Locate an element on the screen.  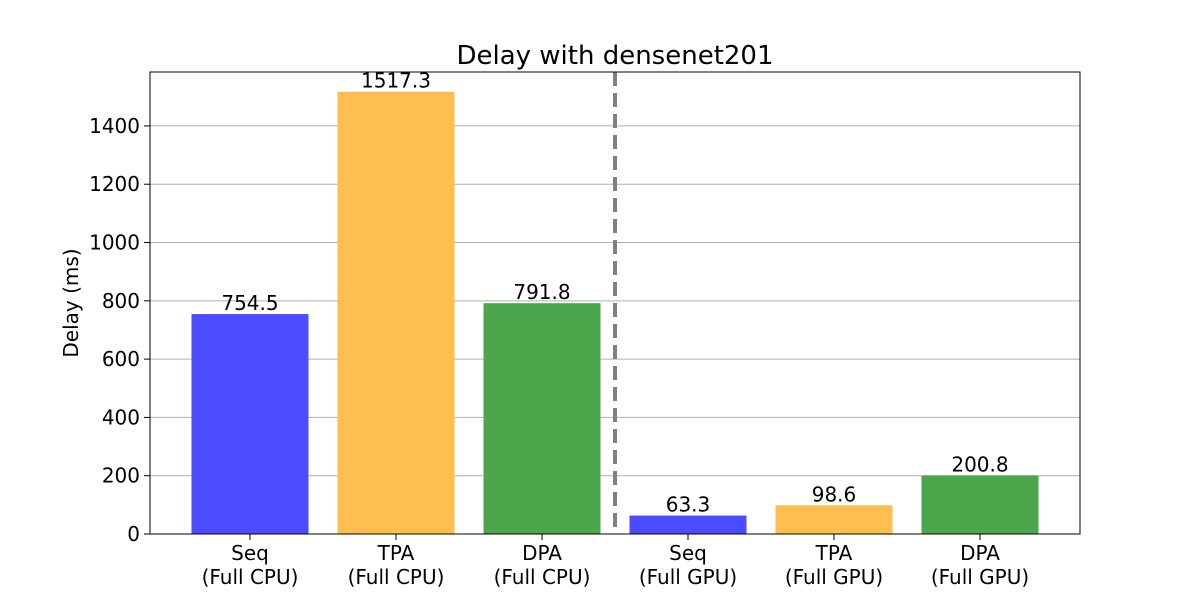
y-ticks: 0 200 400 600 800 1000 1200 1400 is located at coordinates (119, 330).